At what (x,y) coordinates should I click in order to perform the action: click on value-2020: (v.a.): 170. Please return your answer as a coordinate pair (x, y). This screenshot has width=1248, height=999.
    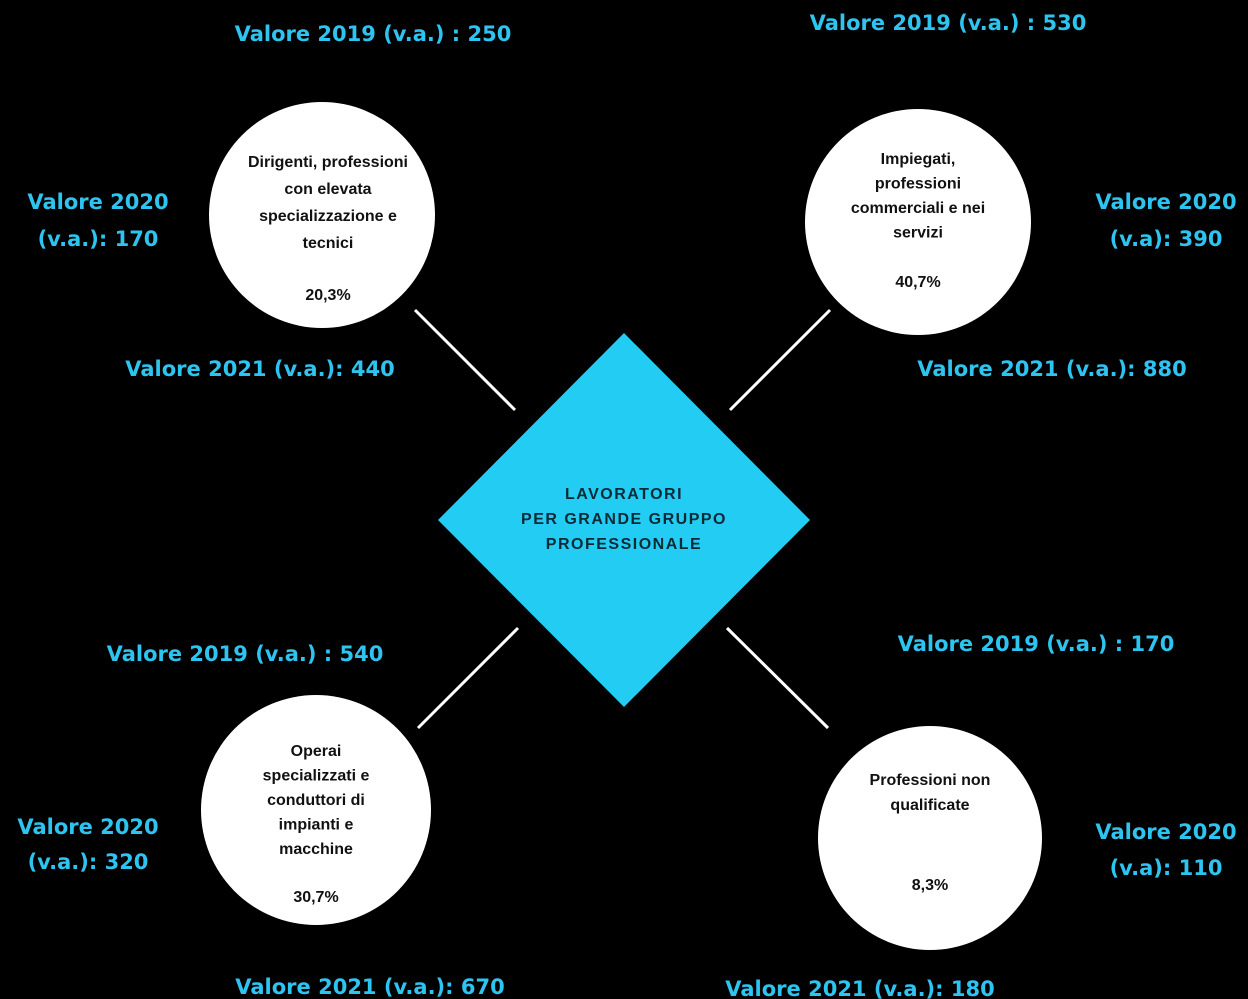
    Looking at the image, I should click on (98, 239).